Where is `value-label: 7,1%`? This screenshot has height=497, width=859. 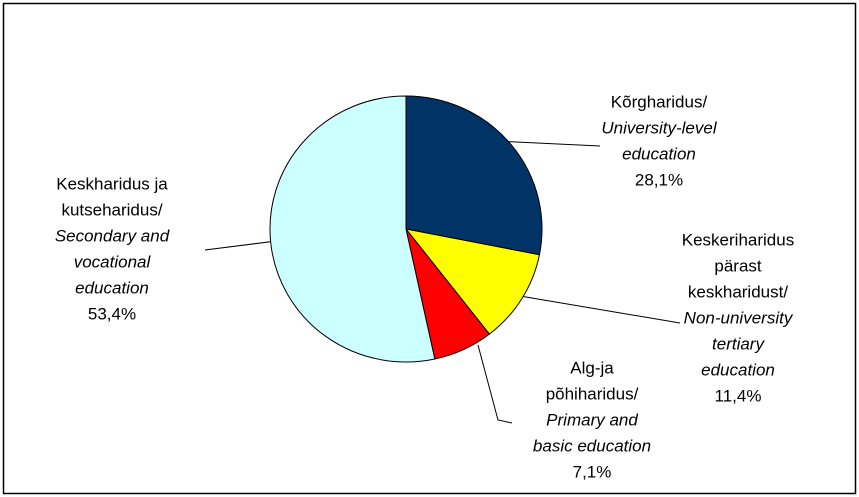 value-label: 7,1% is located at coordinates (592, 471).